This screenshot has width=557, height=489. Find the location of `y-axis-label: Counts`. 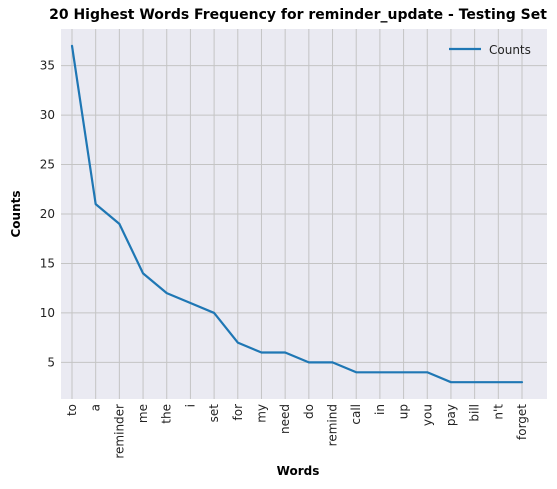

y-axis-label: Counts is located at coordinates (16, 213).